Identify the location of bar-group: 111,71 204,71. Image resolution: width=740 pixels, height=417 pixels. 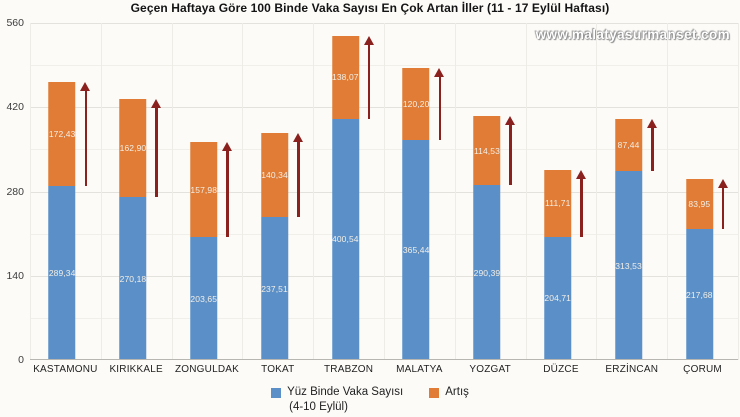
(561, 191).